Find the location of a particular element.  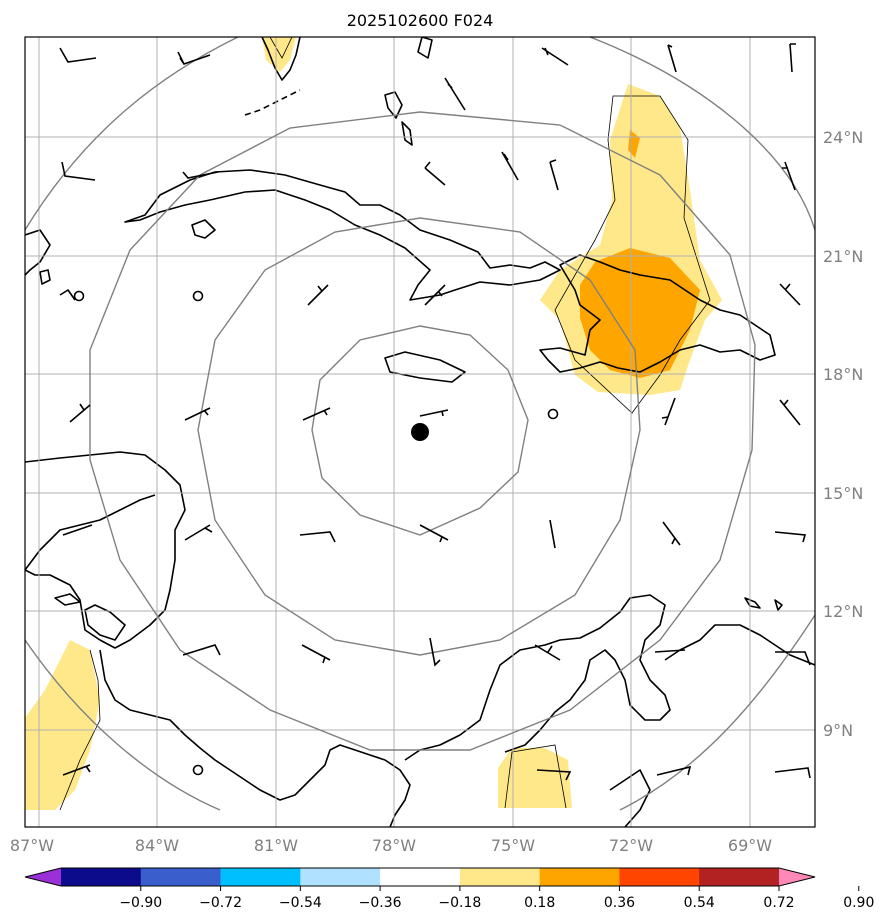

storm-center-marker is located at coordinates (420, 432).